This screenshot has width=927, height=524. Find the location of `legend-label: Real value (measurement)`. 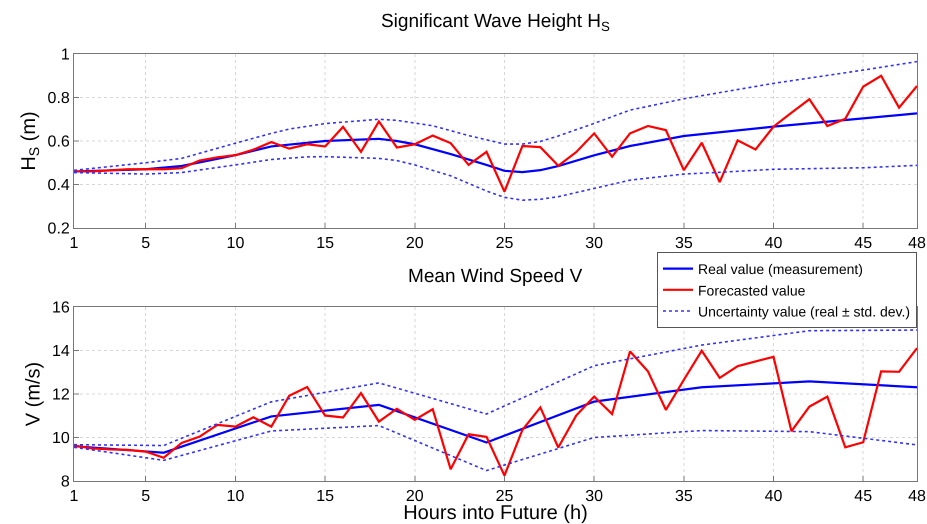

legend-label: Real value (measurement) is located at coordinates (780, 269).